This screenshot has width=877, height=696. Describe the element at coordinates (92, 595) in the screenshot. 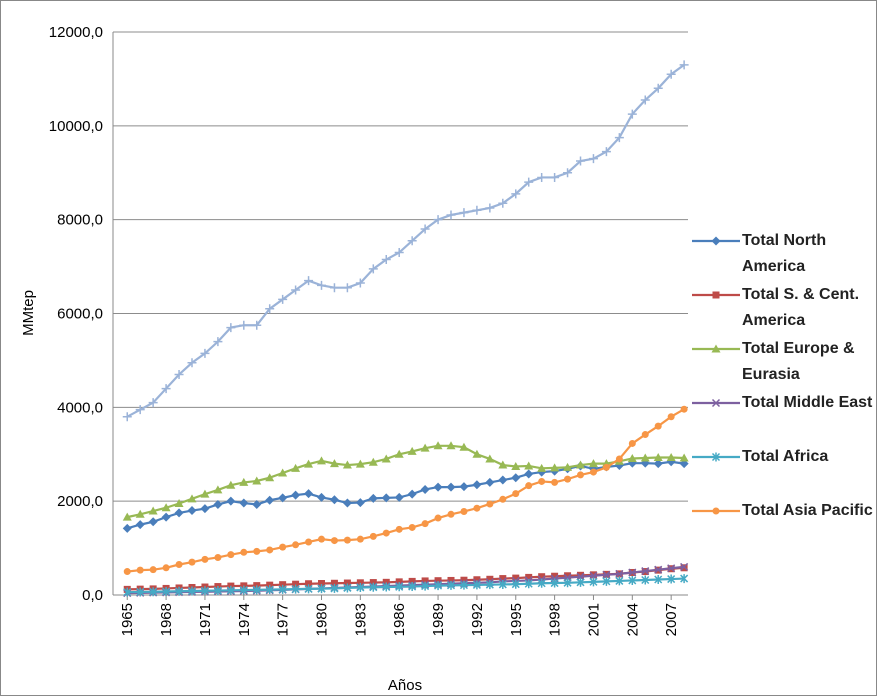

I see `y-tick-label: 0,0` at that location.